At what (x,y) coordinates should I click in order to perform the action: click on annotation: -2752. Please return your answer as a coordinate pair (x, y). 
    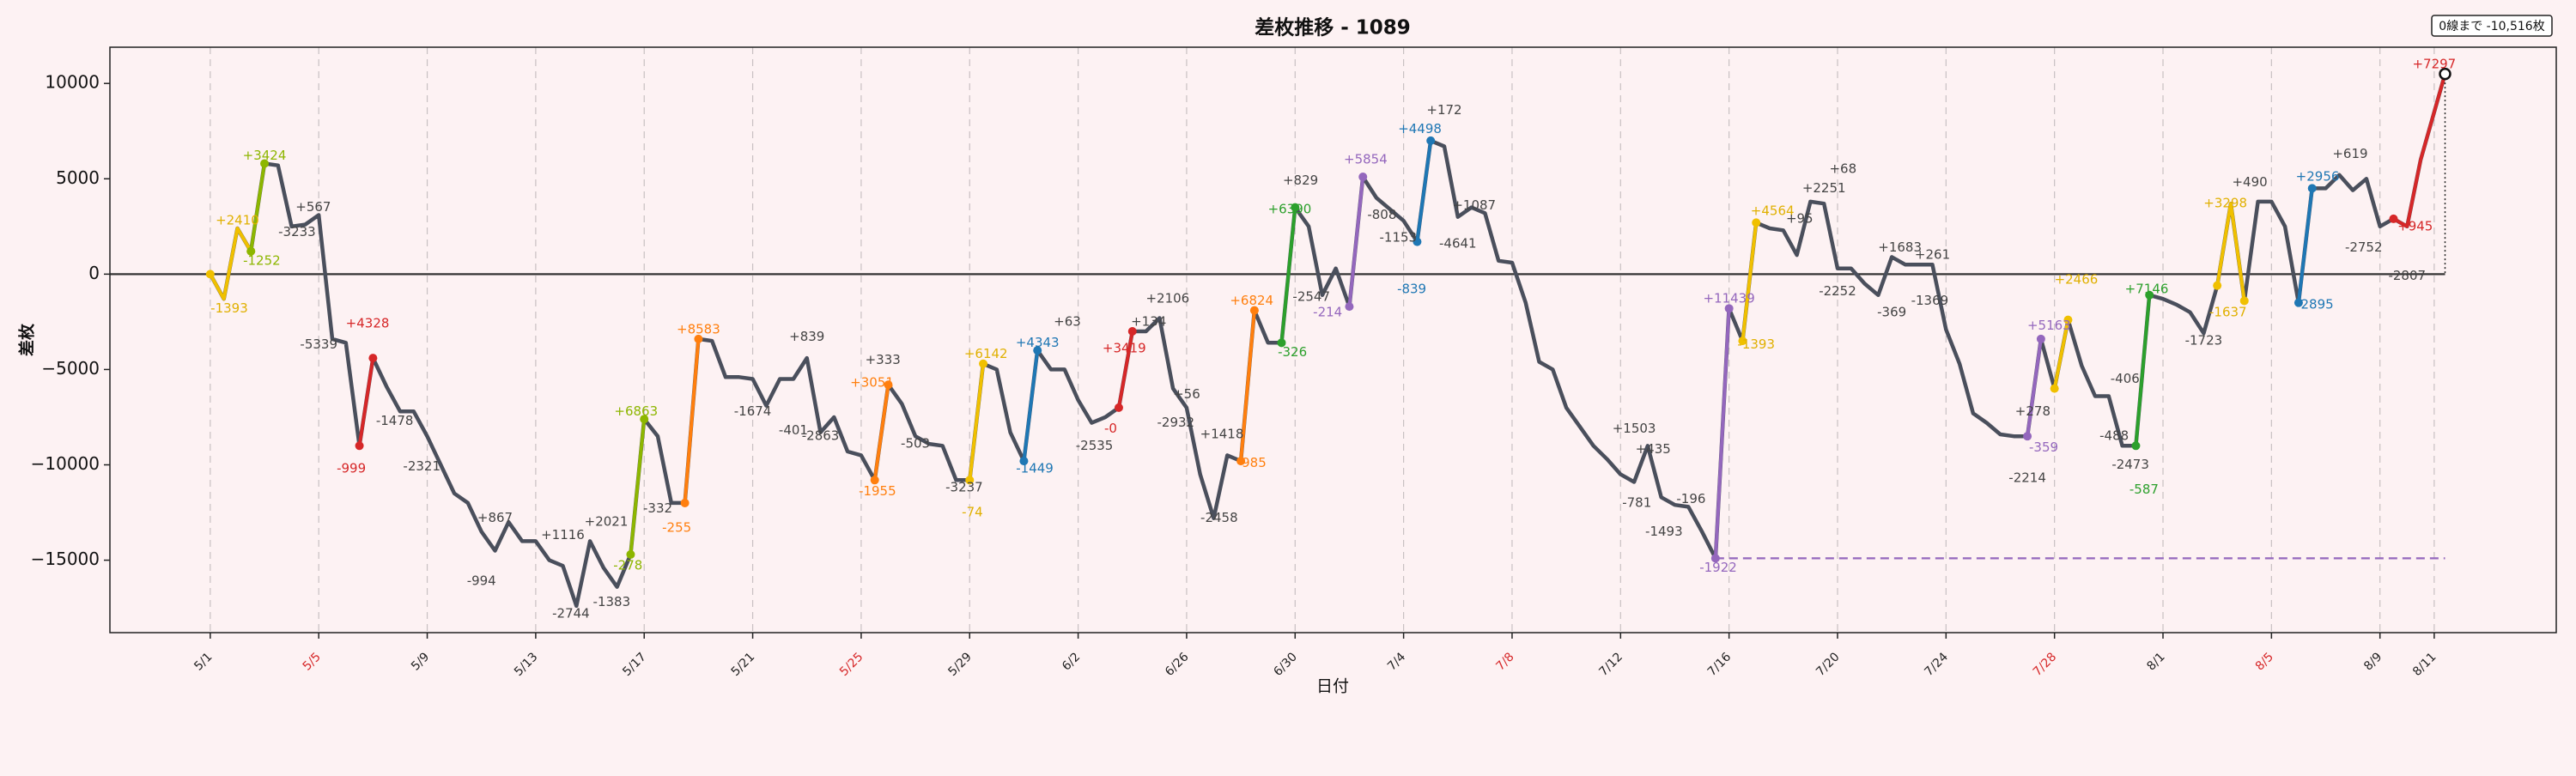
    Looking at the image, I should click on (2364, 247).